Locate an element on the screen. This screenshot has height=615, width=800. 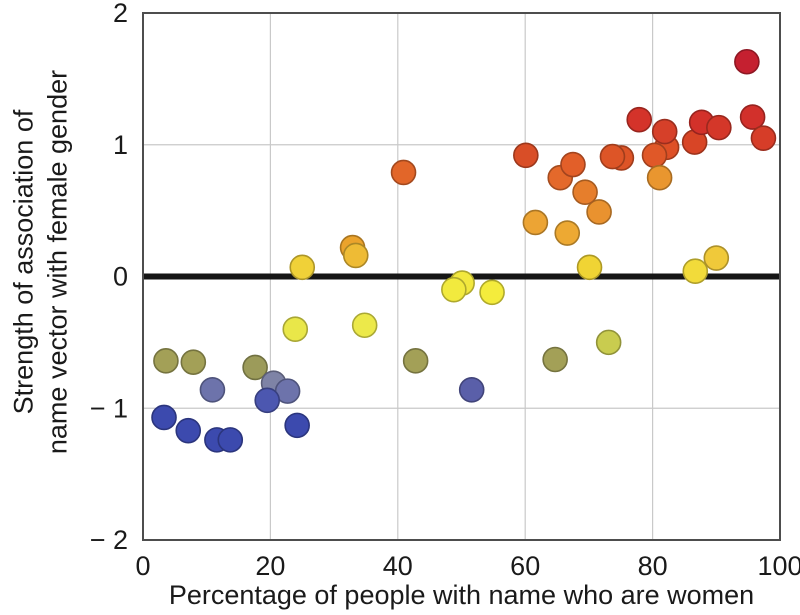
y-tick-label: − 2 is located at coordinates (109, 540).